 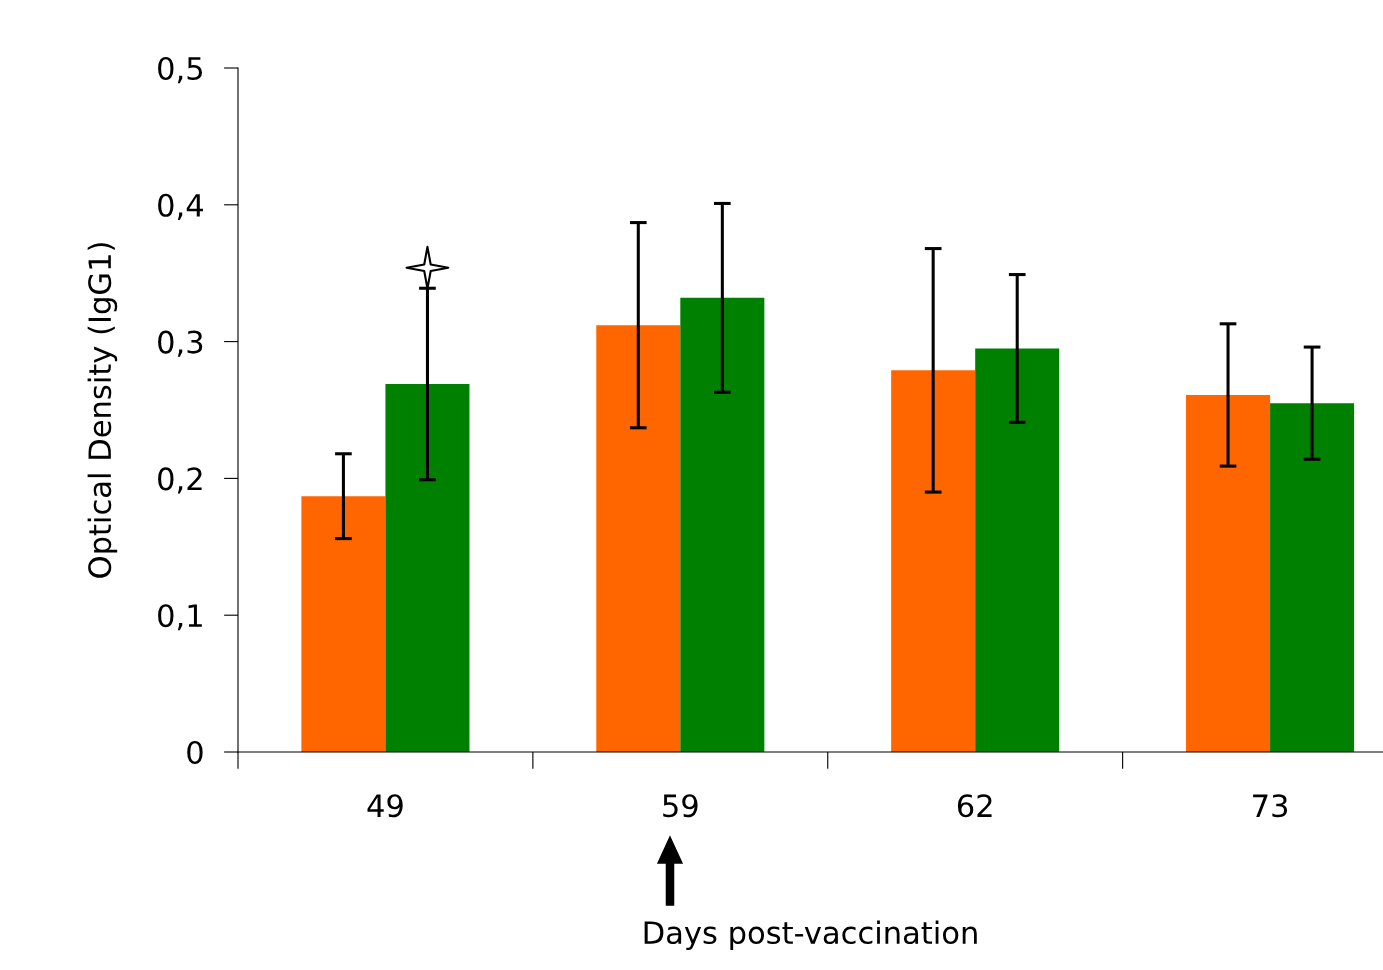 I want to click on y-tick-label: 0,4, so click(x=180, y=206).